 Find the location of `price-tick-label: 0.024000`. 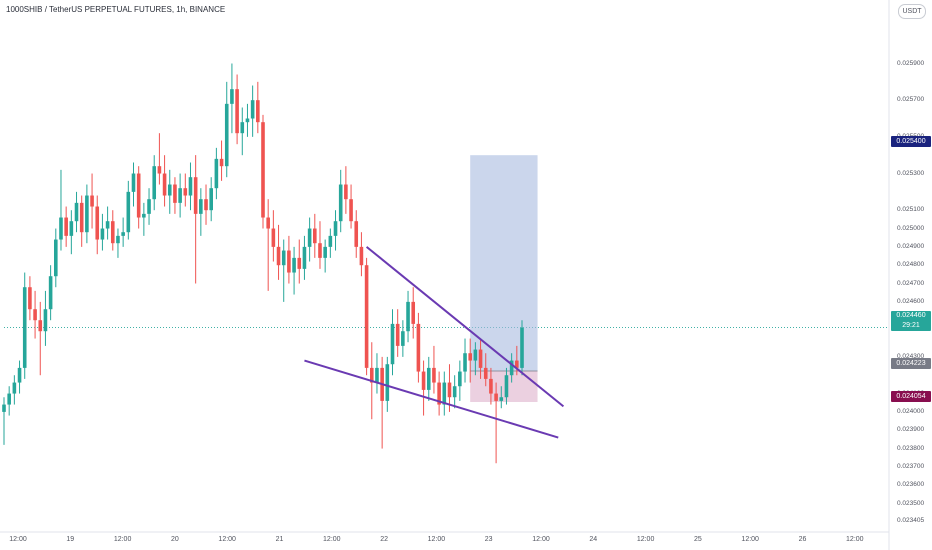

price-tick-label: 0.024000 is located at coordinates (911, 411).